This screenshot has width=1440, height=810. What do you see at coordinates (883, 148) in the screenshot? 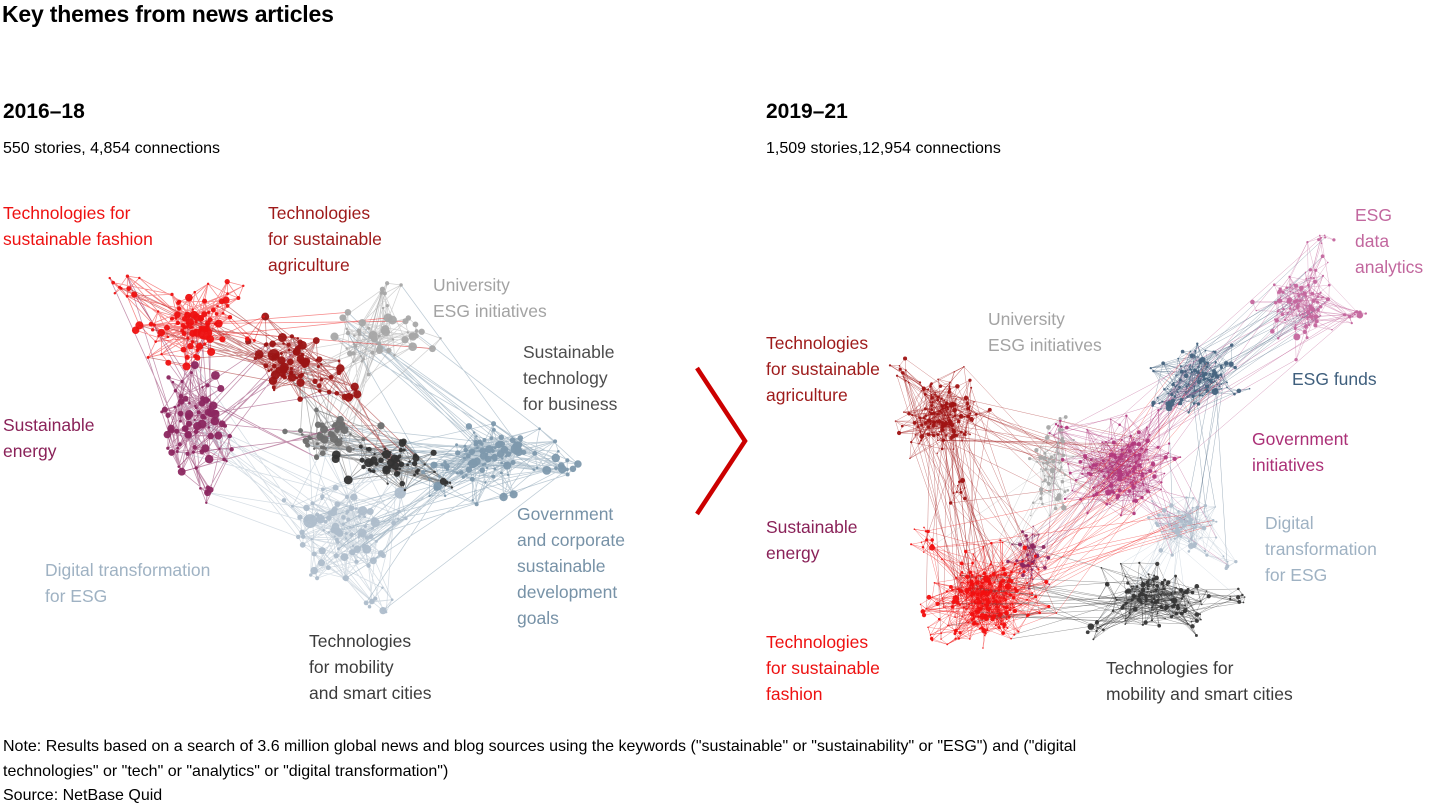
I see `period-stats-2019-21: 1,509 stories,12,954 connections` at bounding box center [883, 148].